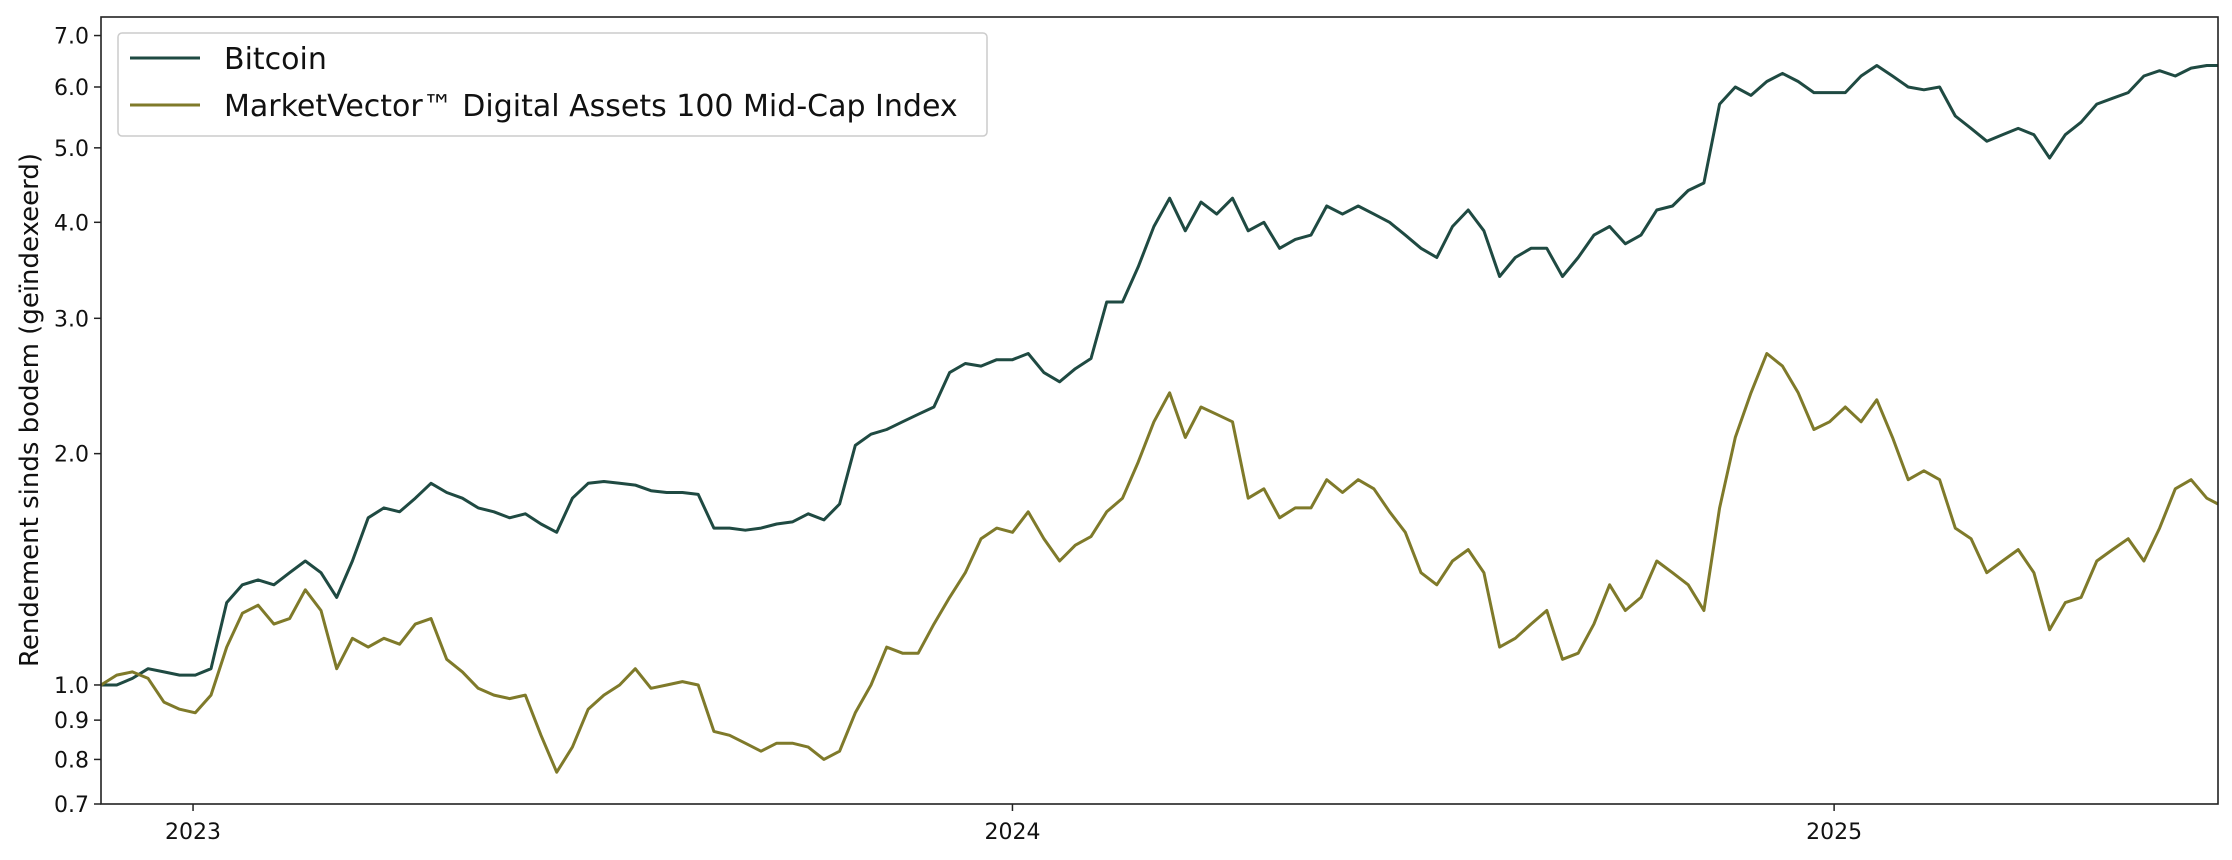  What do you see at coordinates (71, 455) in the screenshot?
I see `y-tick-label: 2.0` at bounding box center [71, 455].